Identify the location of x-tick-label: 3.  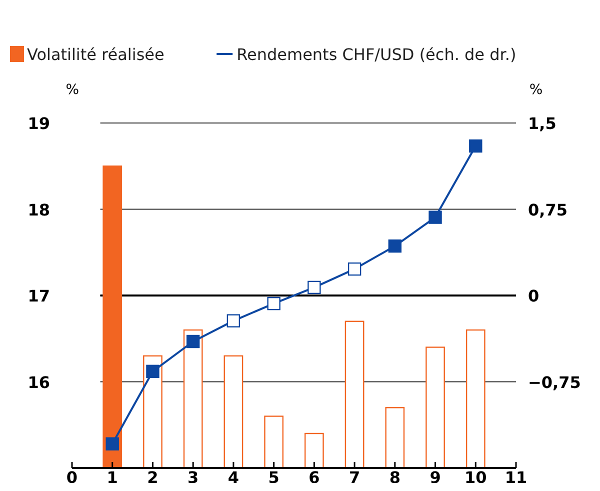
(193, 477).